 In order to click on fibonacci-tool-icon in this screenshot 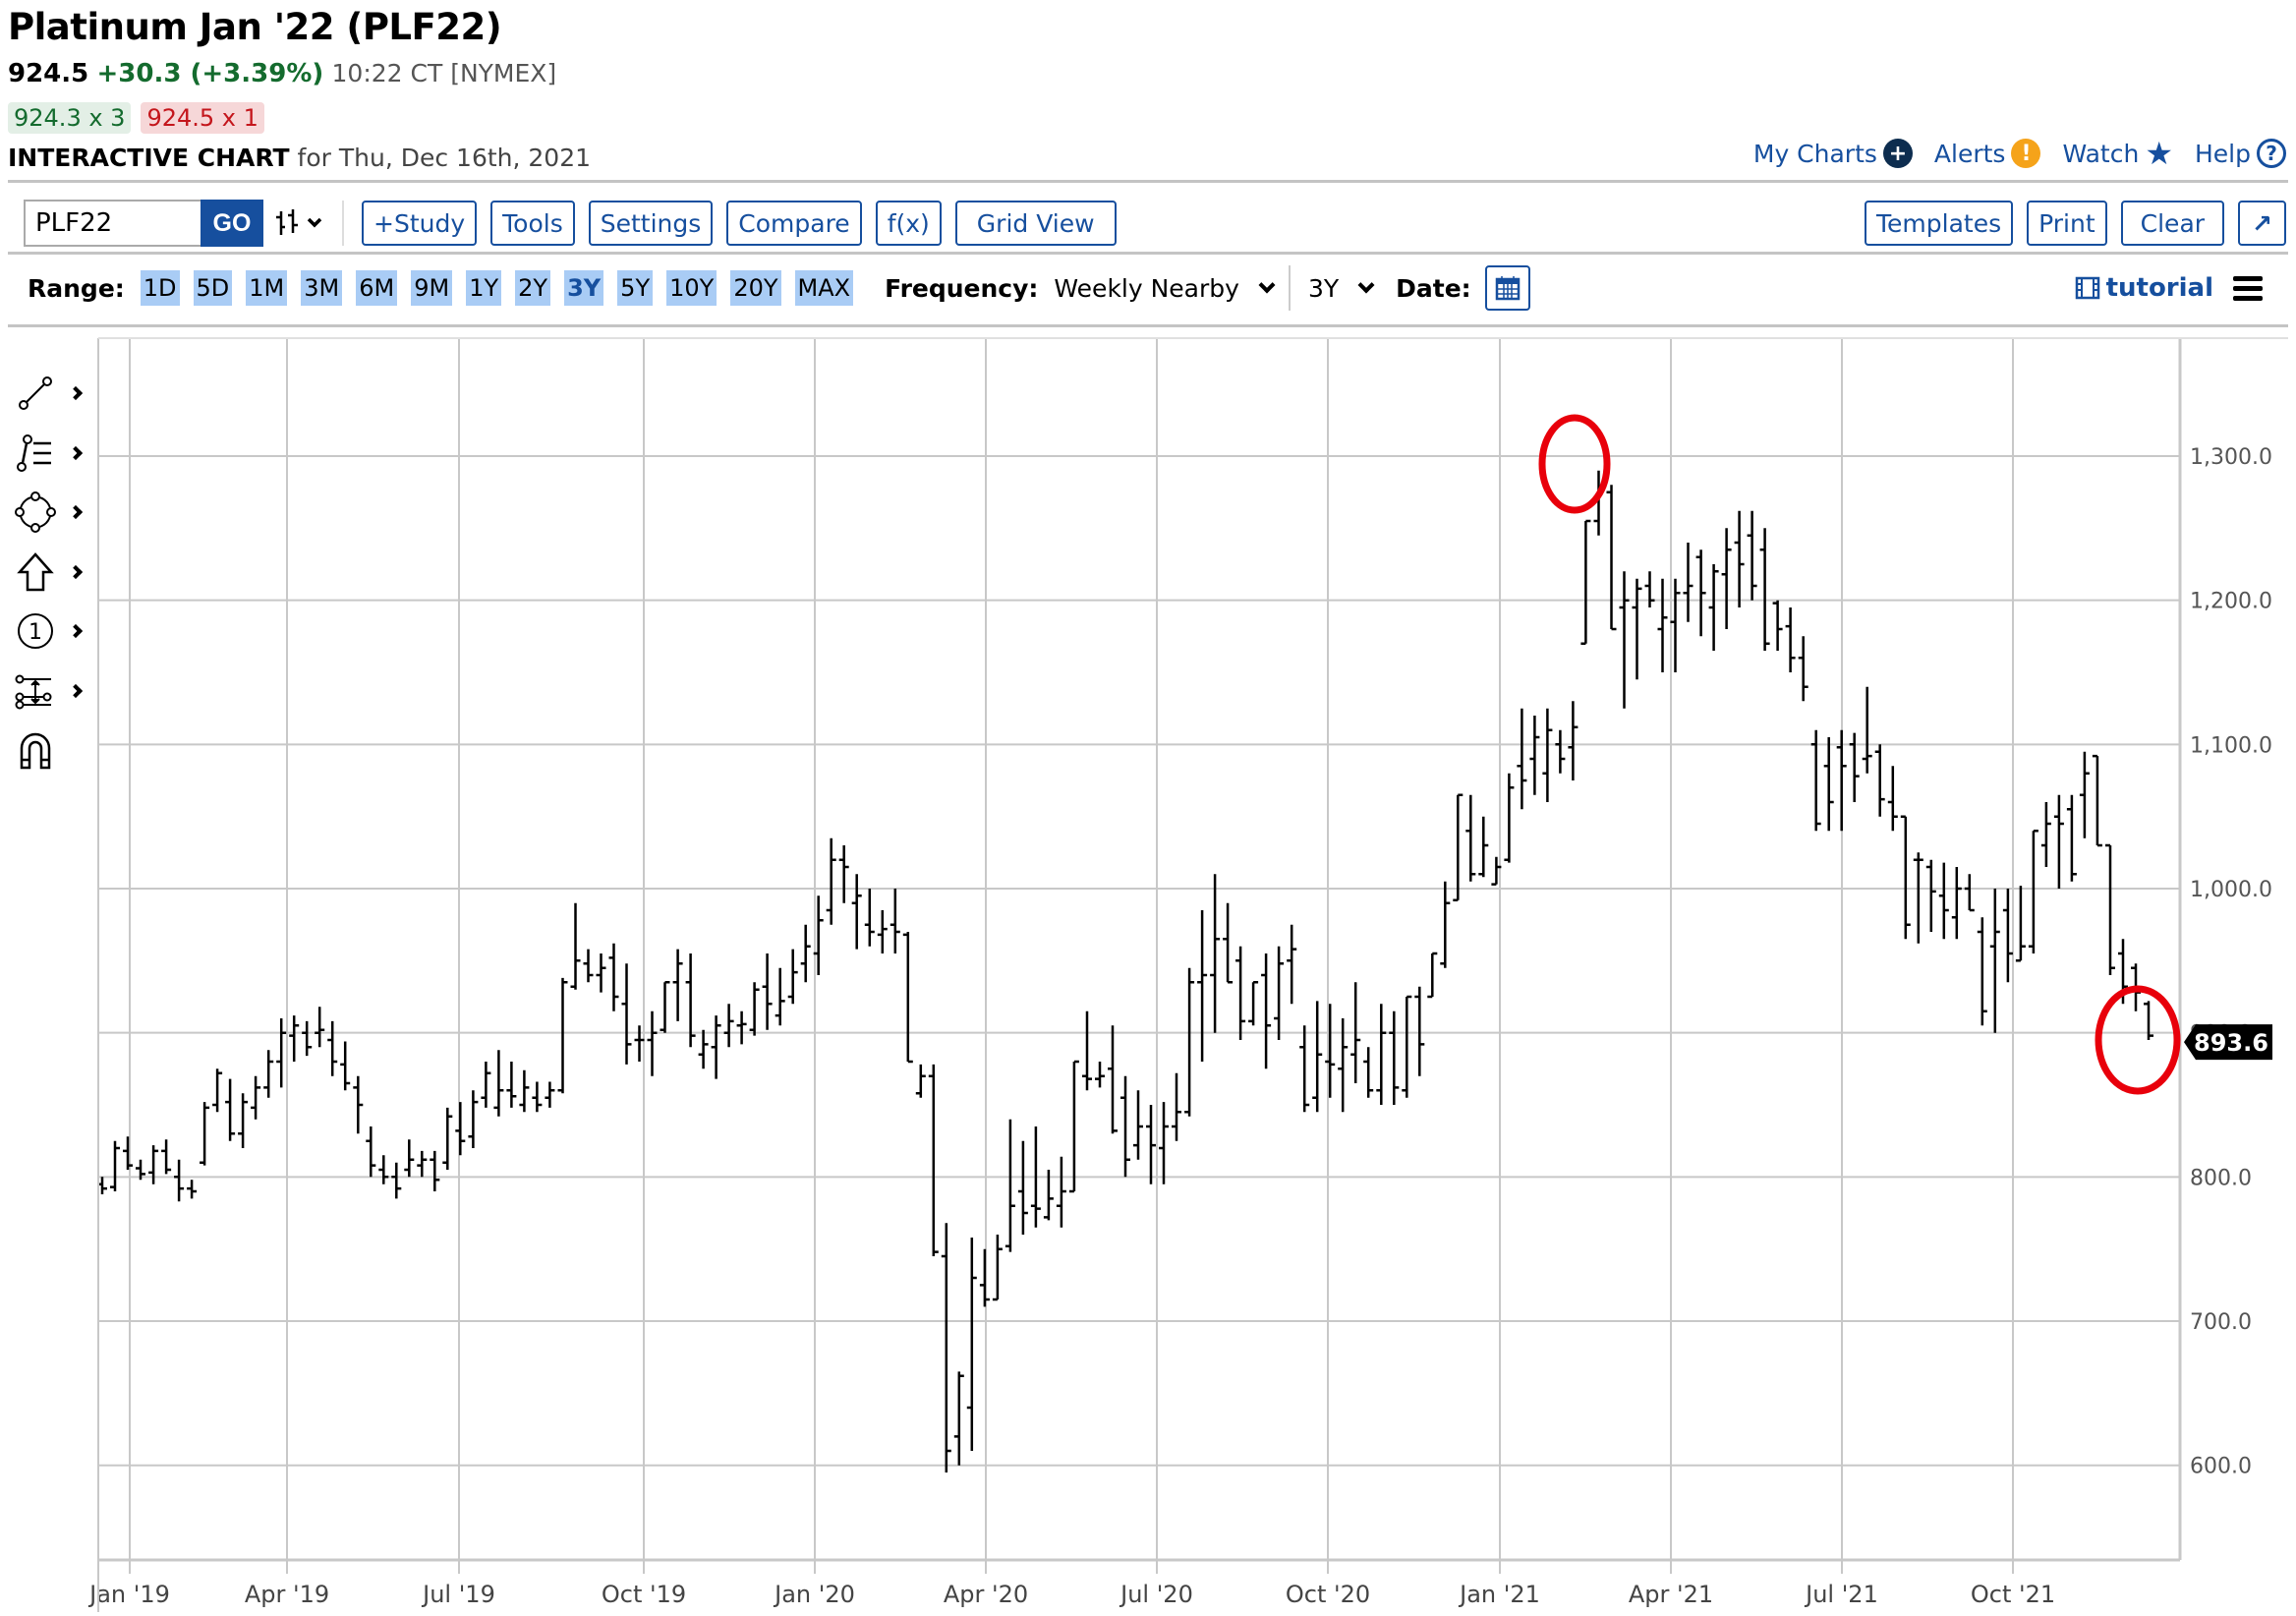, I will do `click(34, 452)`.